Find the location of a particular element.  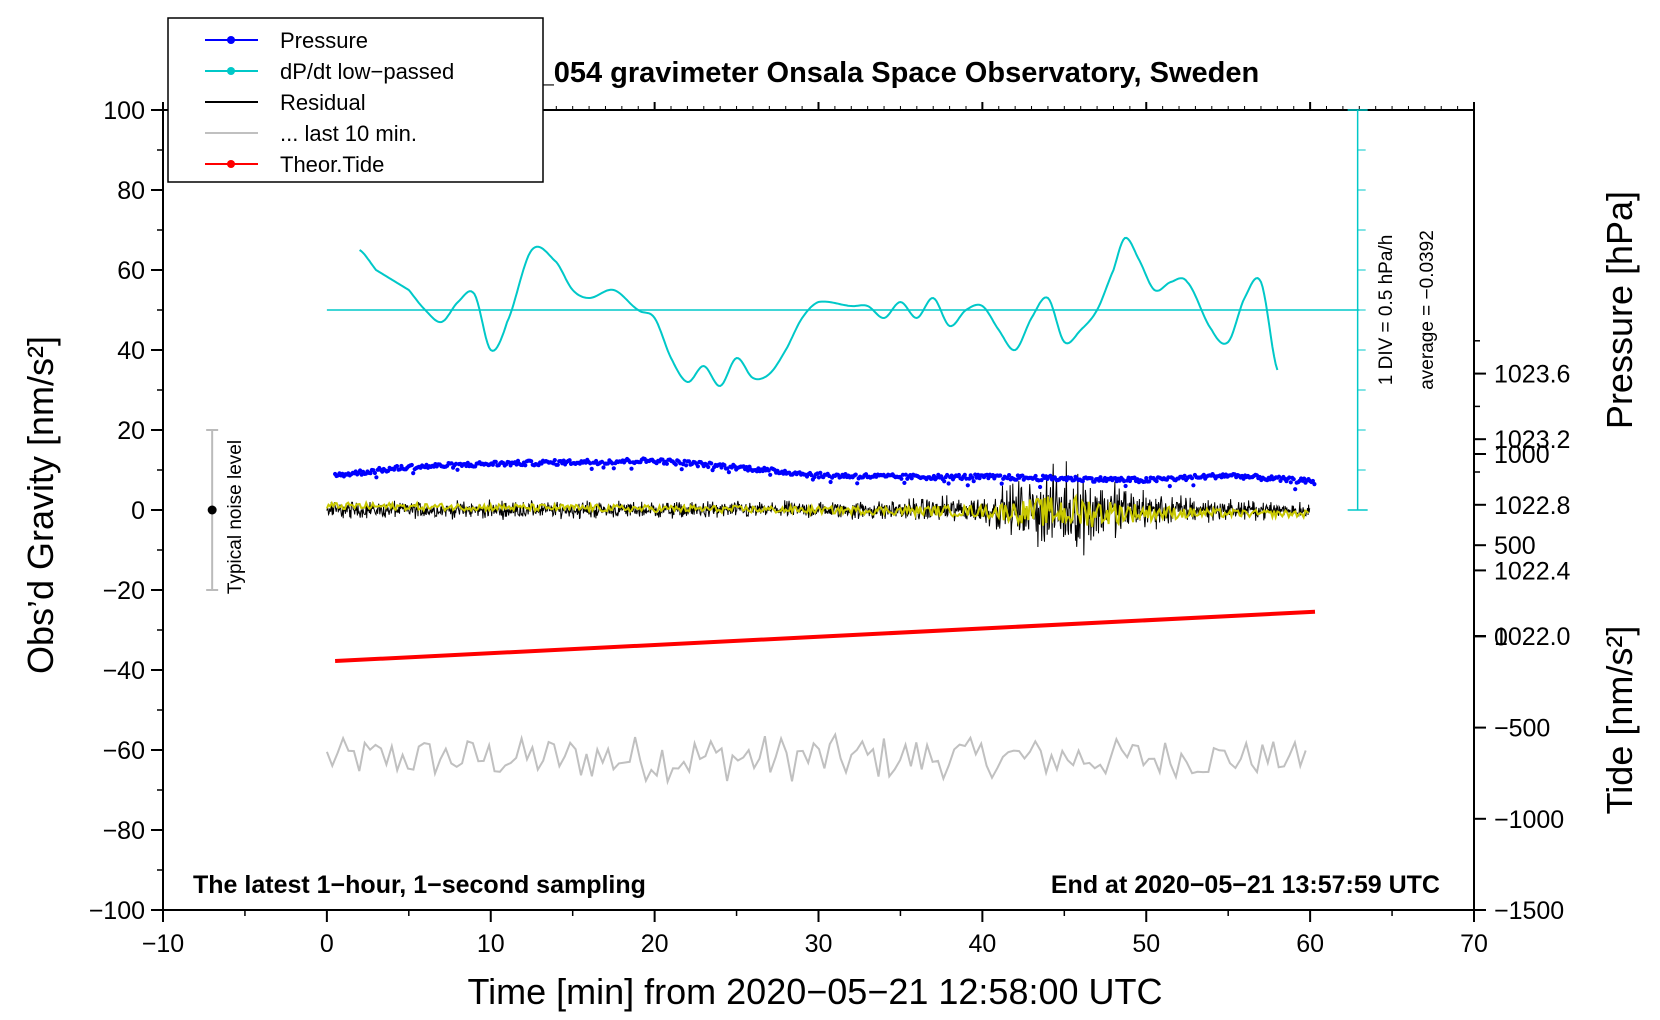

div-label: 1 DIV = 0.5 hPa/h is located at coordinates (1386, 310).